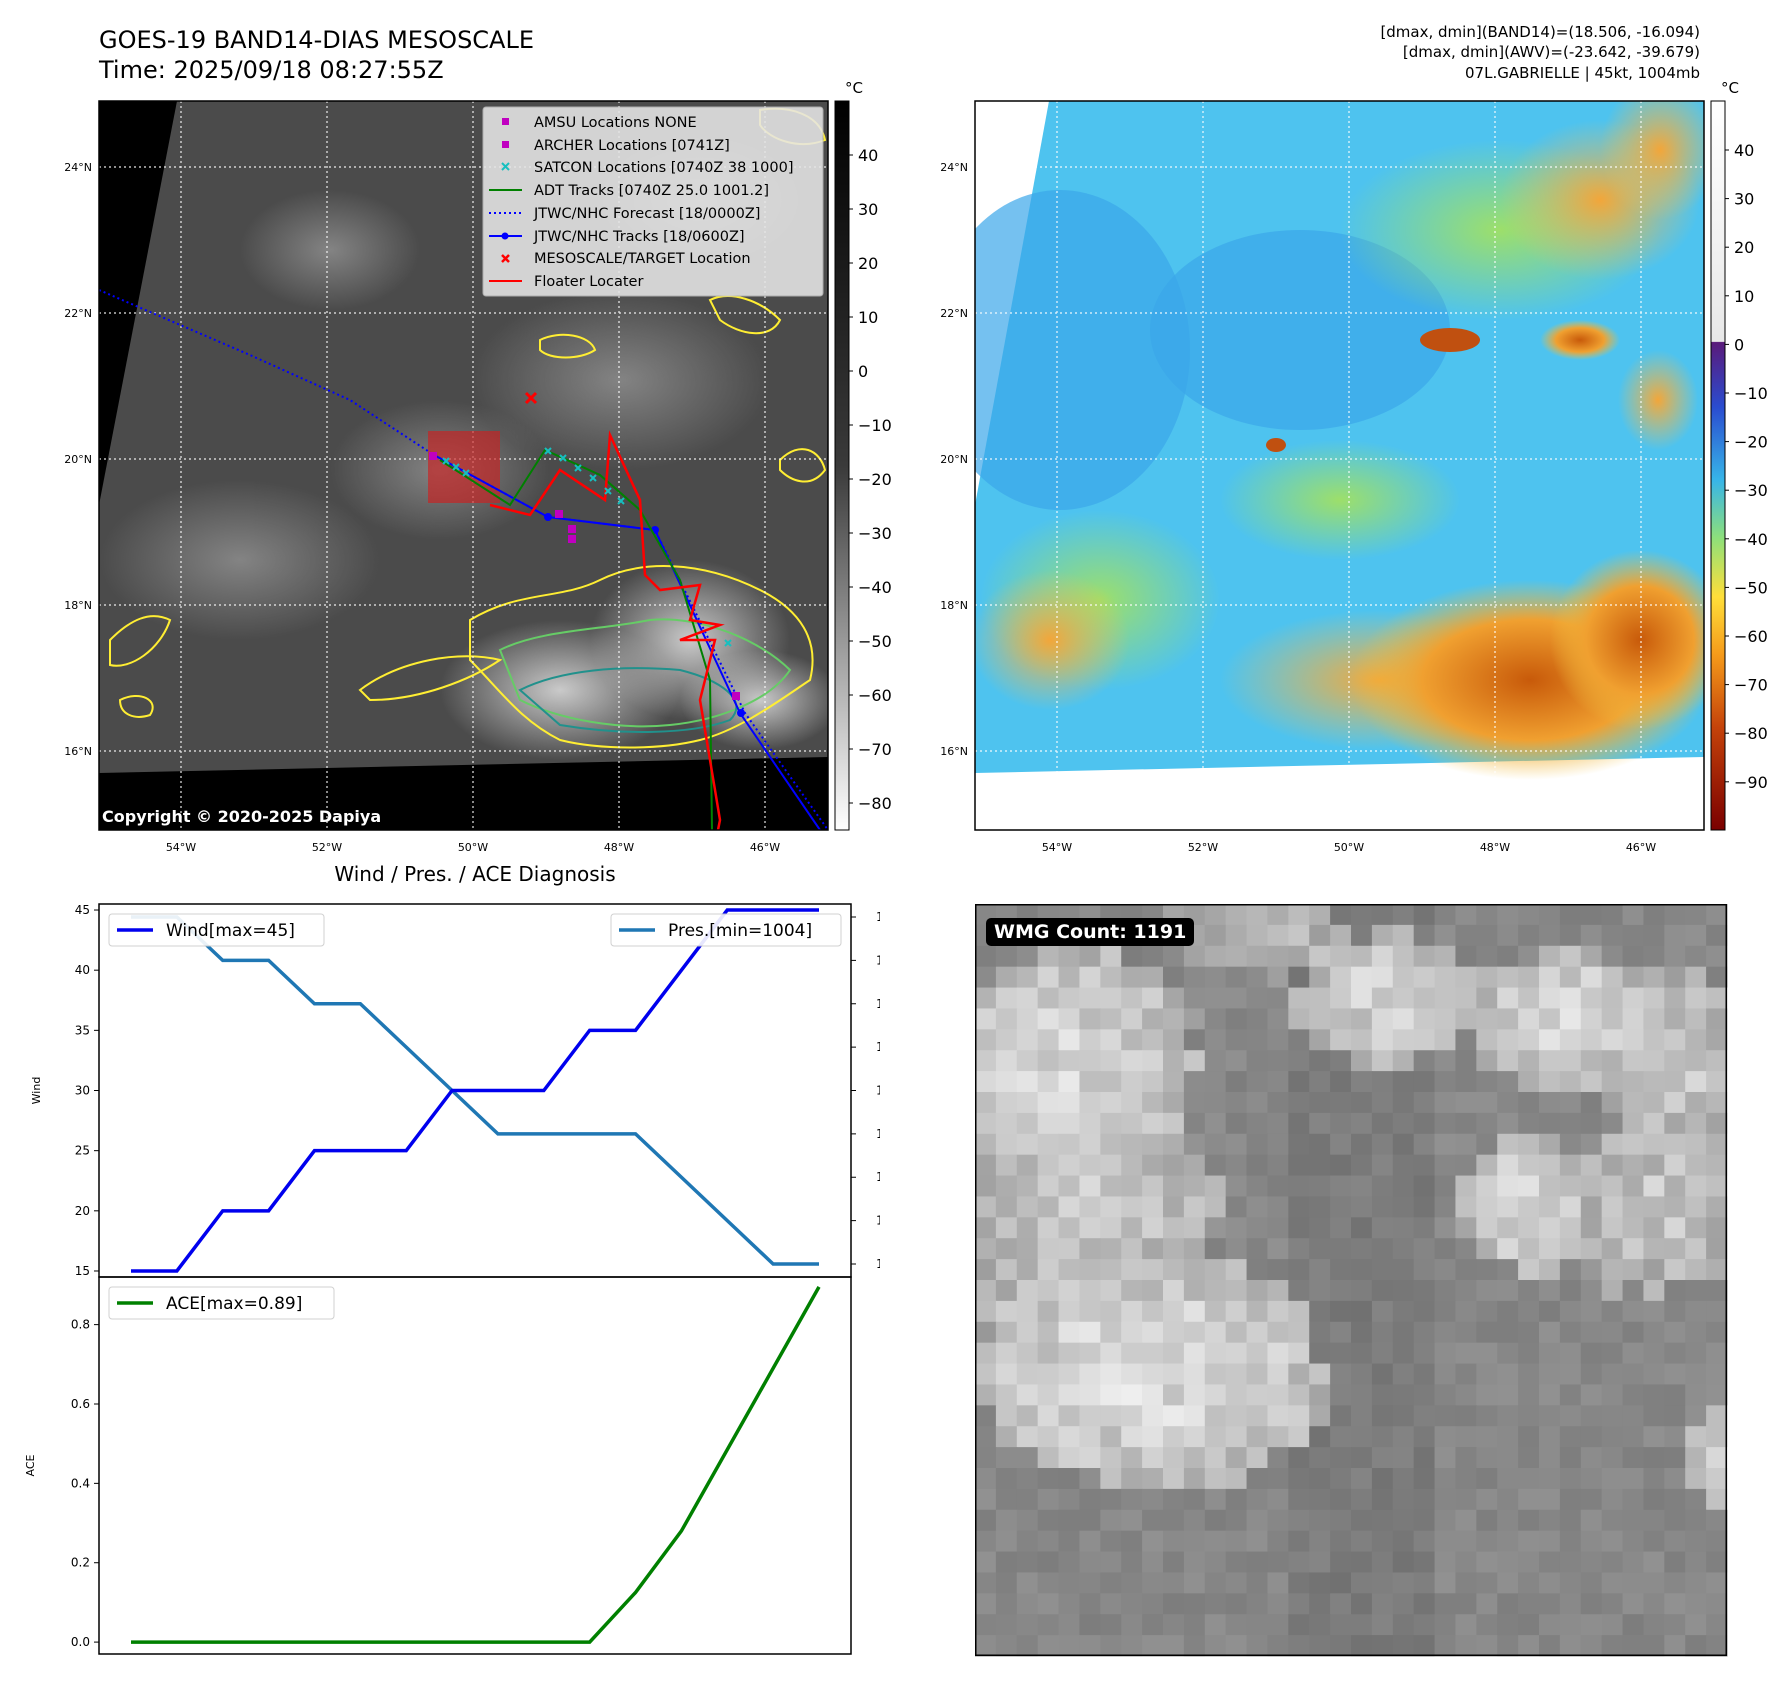  I want to click on gray-colorbar-unit: °C, so click(854, 88).